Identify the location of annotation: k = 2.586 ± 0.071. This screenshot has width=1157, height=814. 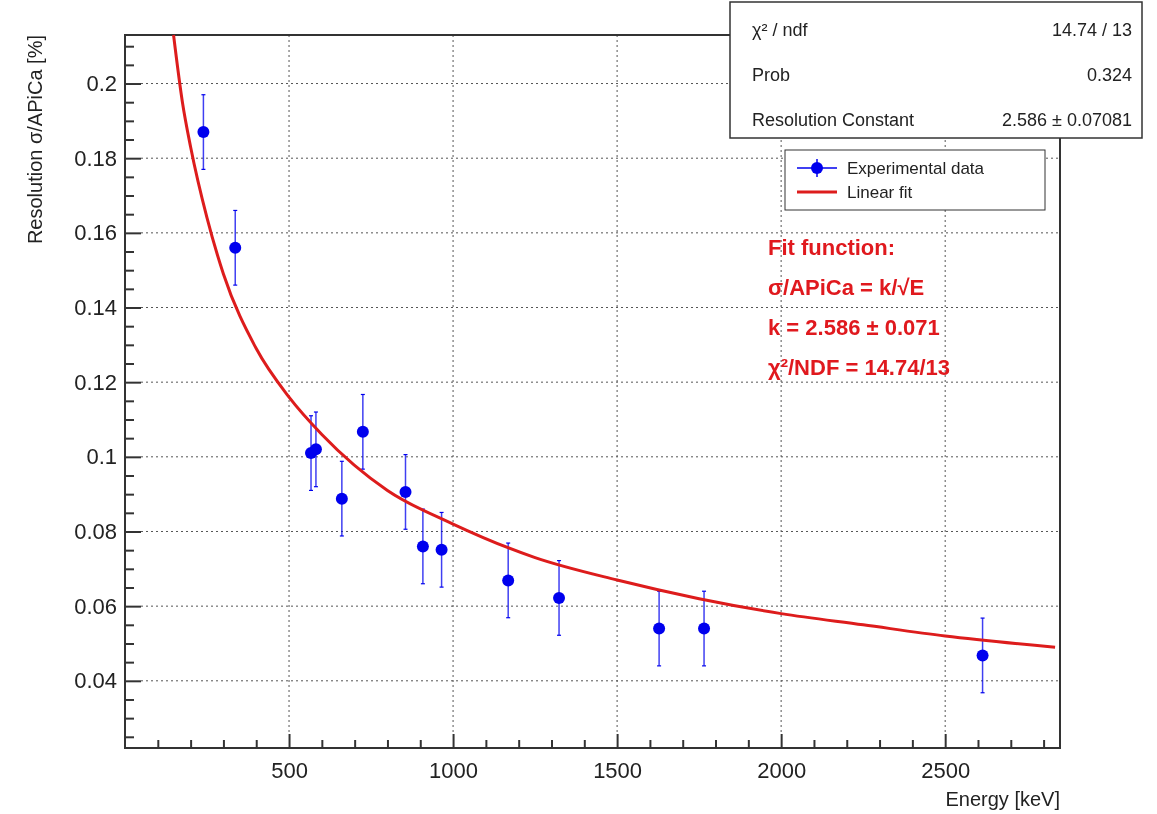
(854, 327).